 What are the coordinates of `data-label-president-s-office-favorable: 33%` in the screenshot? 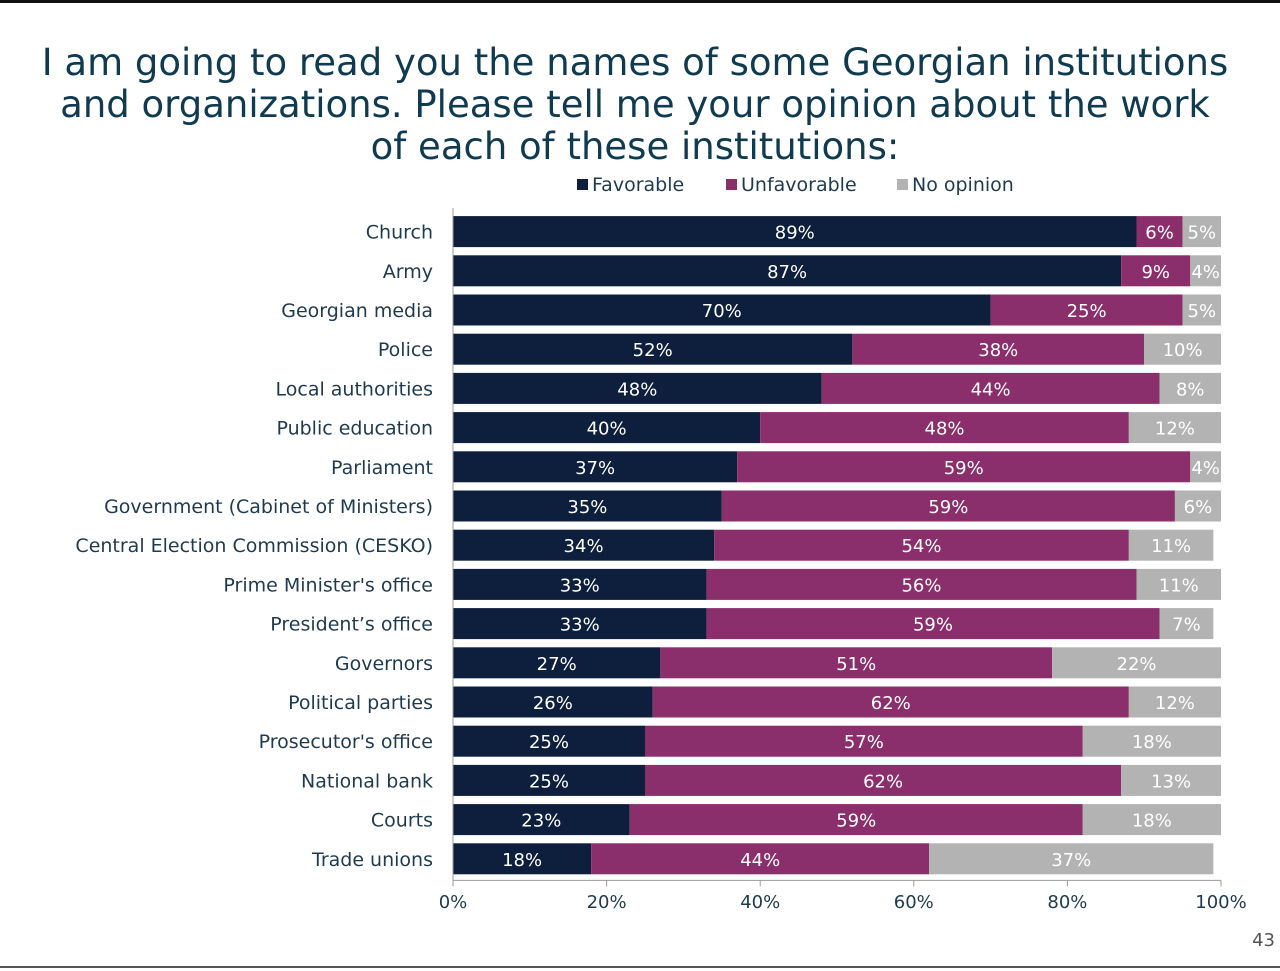 It's located at (580, 625).